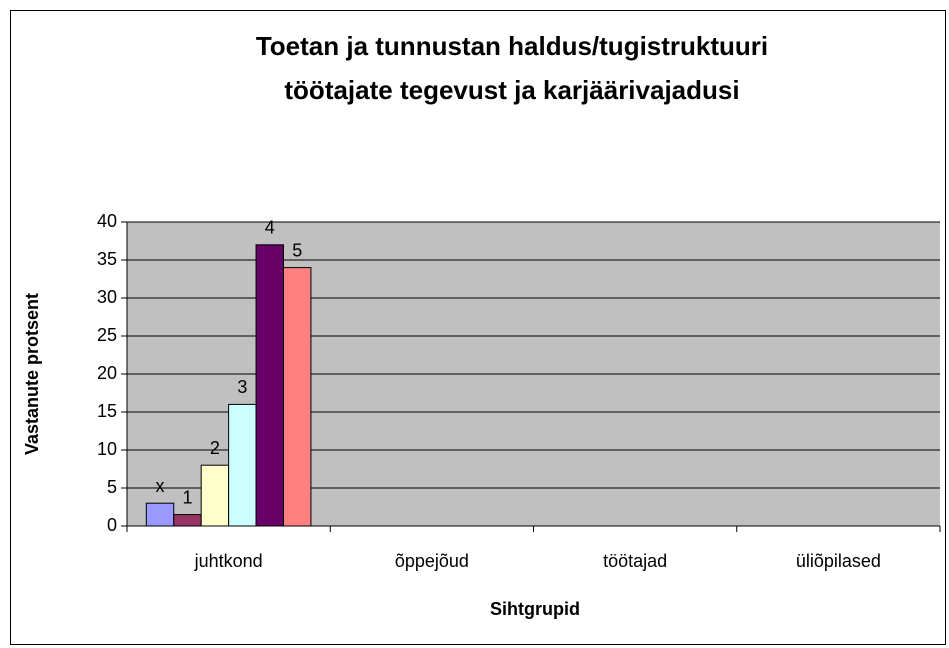  Describe the element at coordinates (107, 373) in the screenshot. I see `y-tick-label: 20` at that location.